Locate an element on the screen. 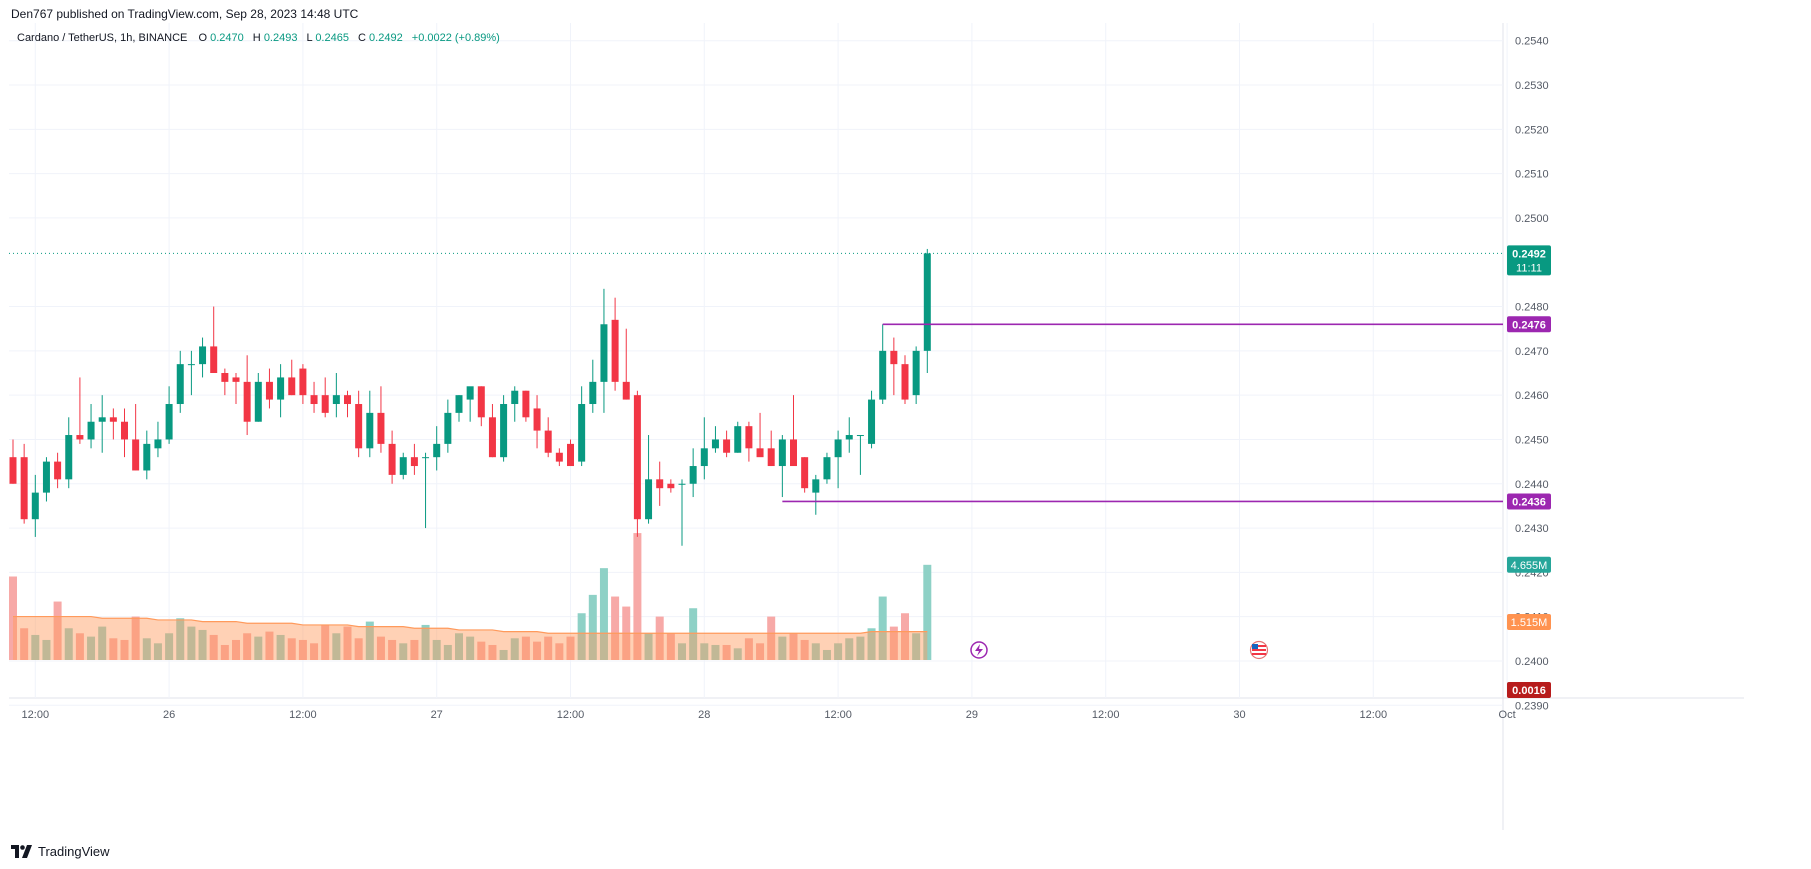 This screenshot has height=869, width=1811. price-tick-label: 0.2500 is located at coordinates (1532, 219).